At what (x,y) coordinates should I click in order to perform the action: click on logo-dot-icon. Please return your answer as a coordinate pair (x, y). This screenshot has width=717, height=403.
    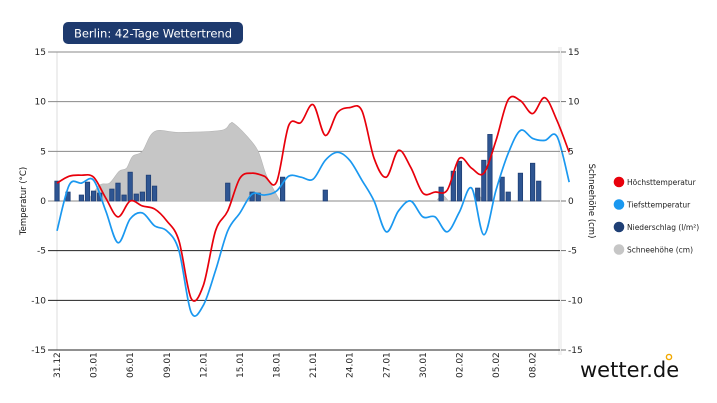
    Looking at the image, I should click on (669, 357).